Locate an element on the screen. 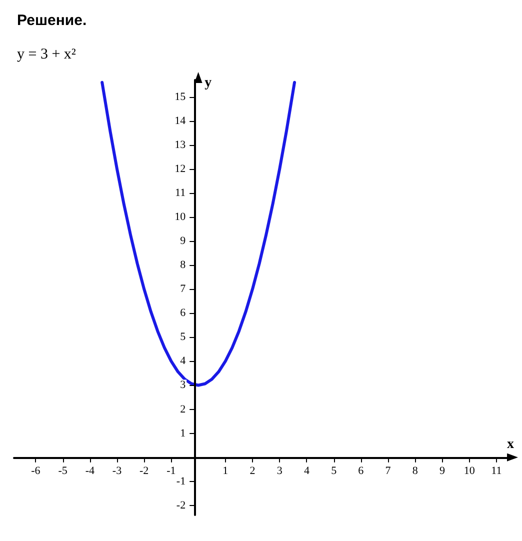  x-tick-label: -2 is located at coordinates (144, 470).